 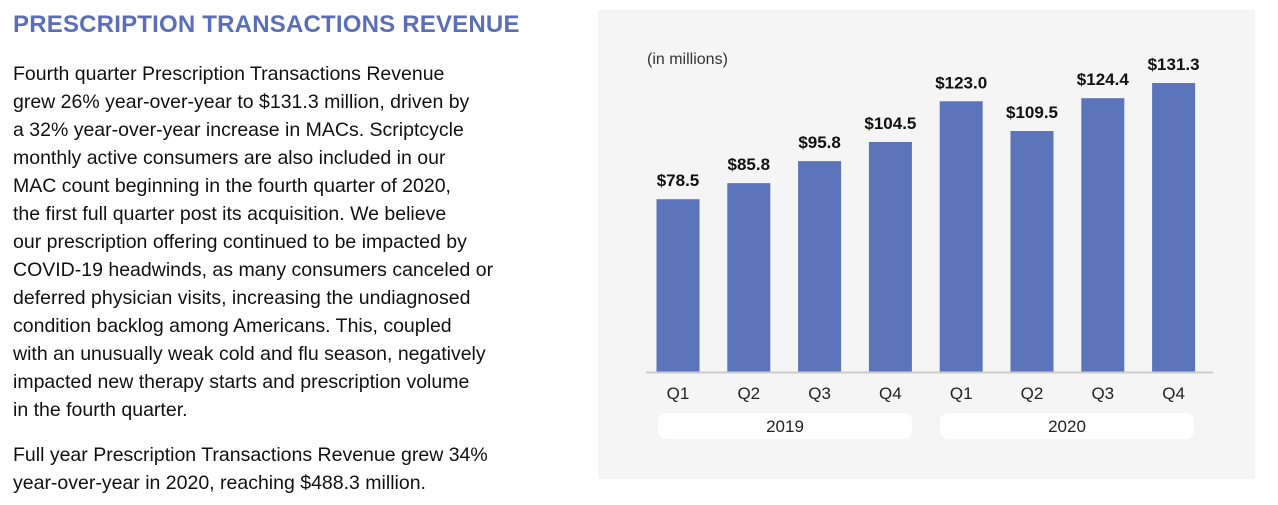 I want to click on section-title: PRESCRIPTION TRANSACTIONS REVENUE, so click(x=266, y=24).